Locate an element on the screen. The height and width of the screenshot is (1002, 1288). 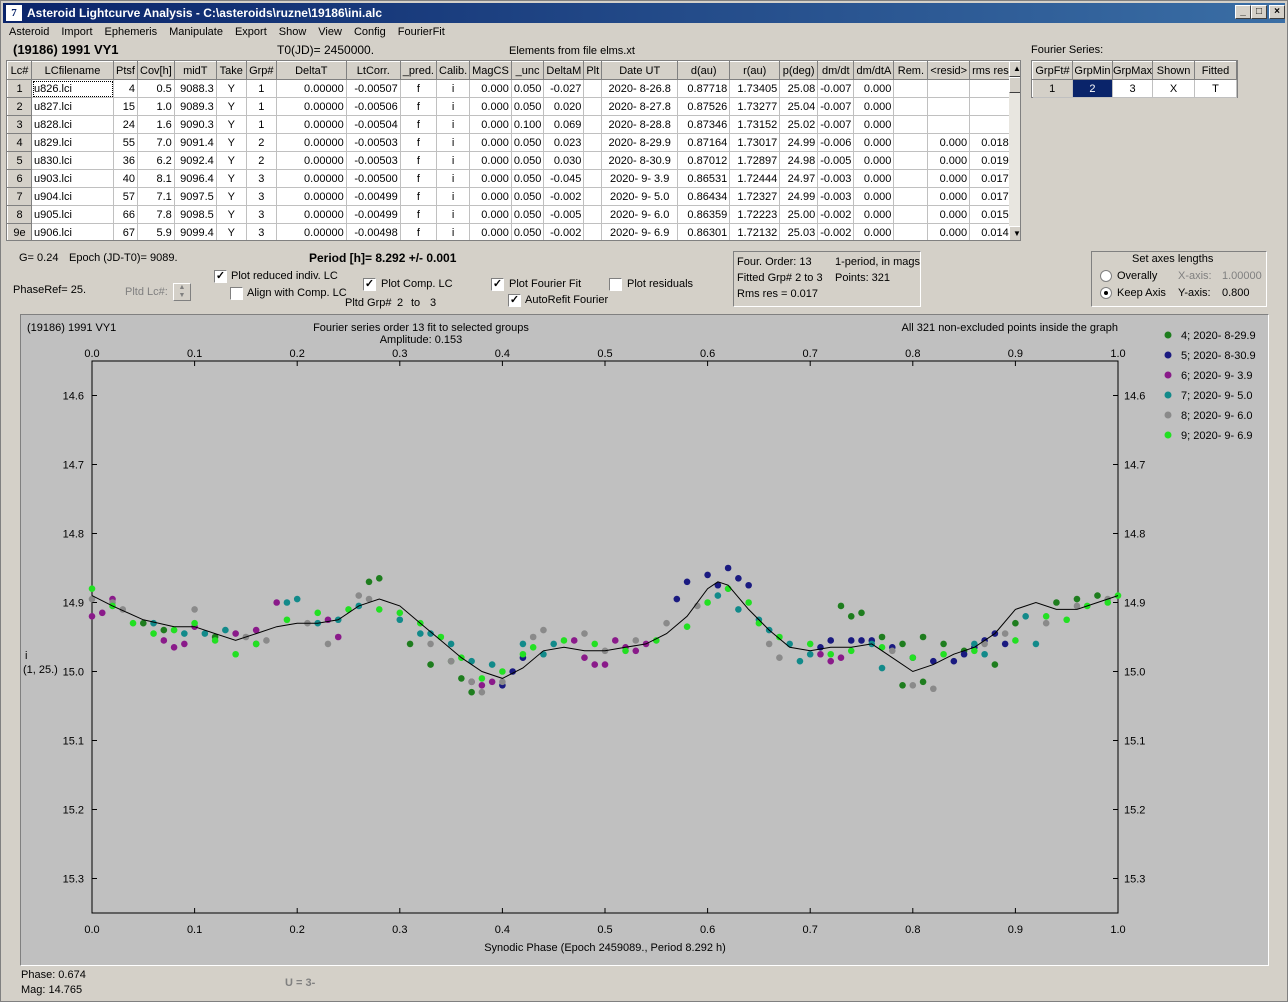
col-header: Date UT is located at coordinates (640, 70).